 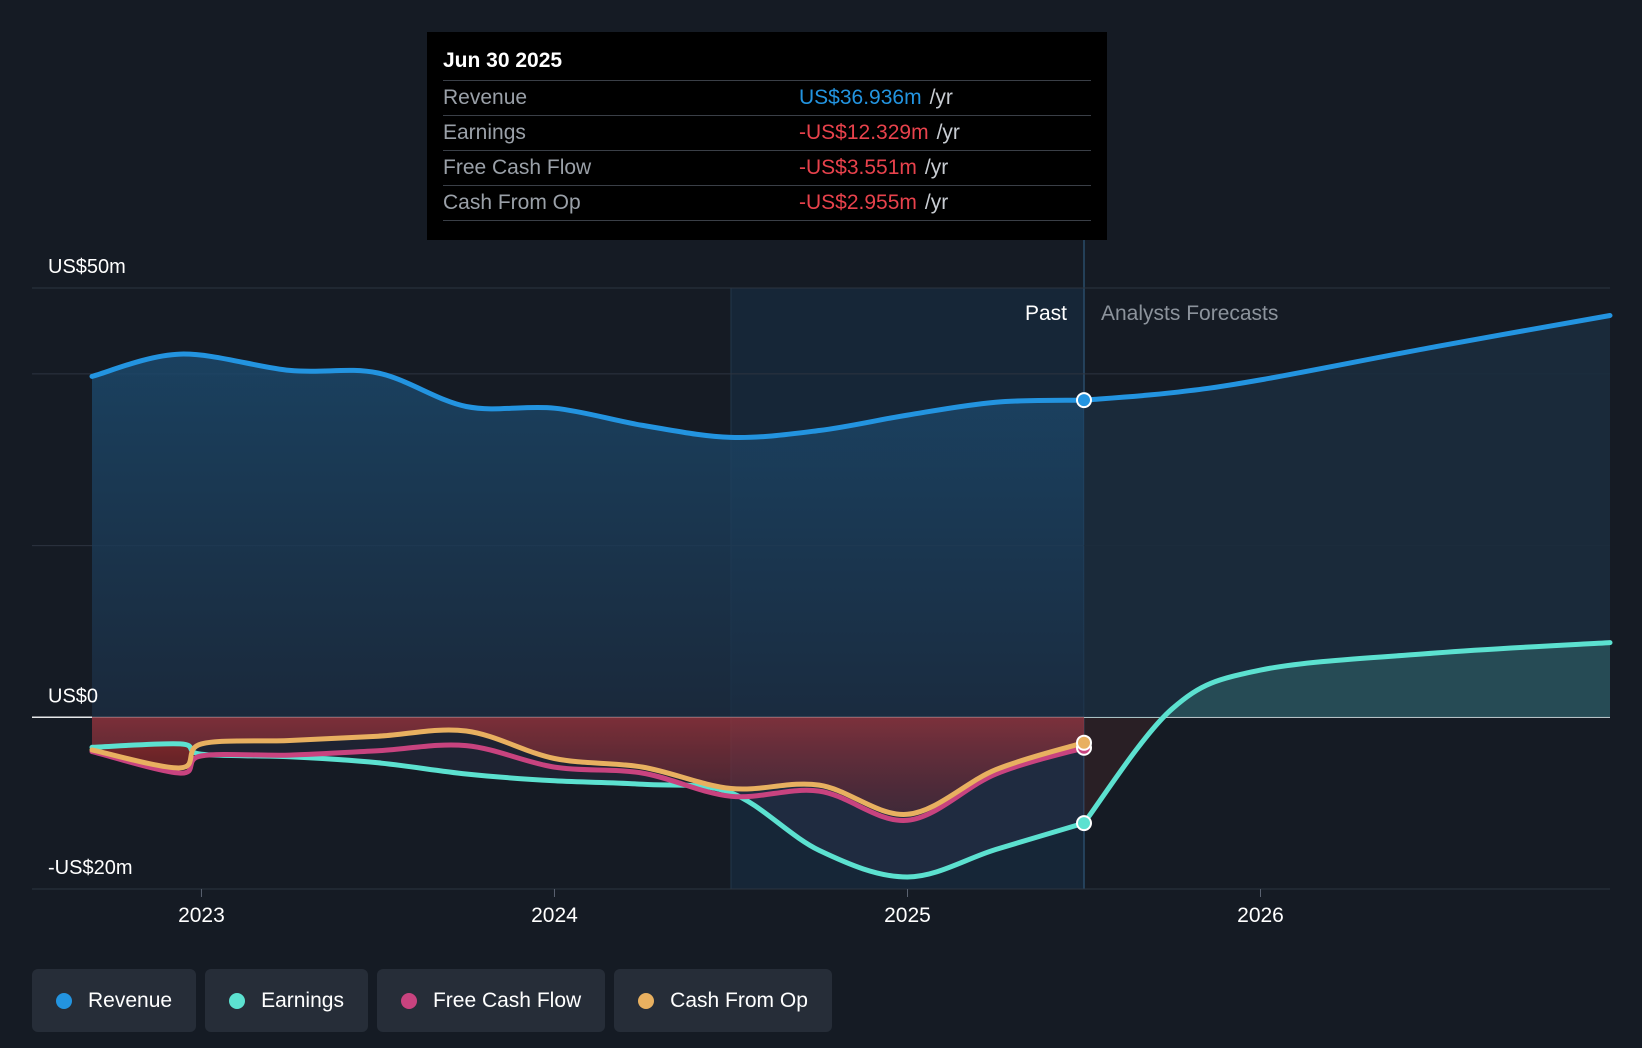 I want to click on marker-earnings, so click(x=1084, y=823).